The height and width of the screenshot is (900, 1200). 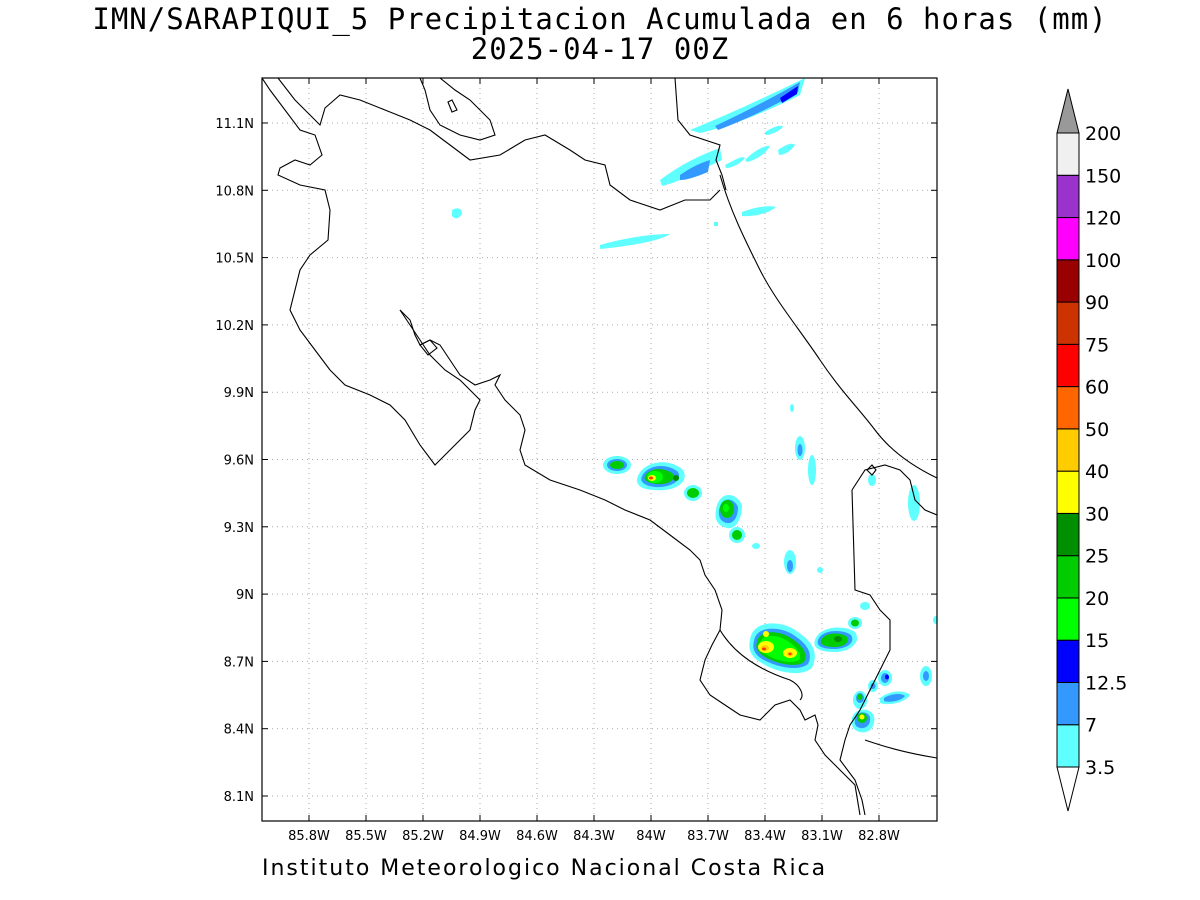 I want to click on lon-tick-label: 83.7W, so click(x=708, y=836).